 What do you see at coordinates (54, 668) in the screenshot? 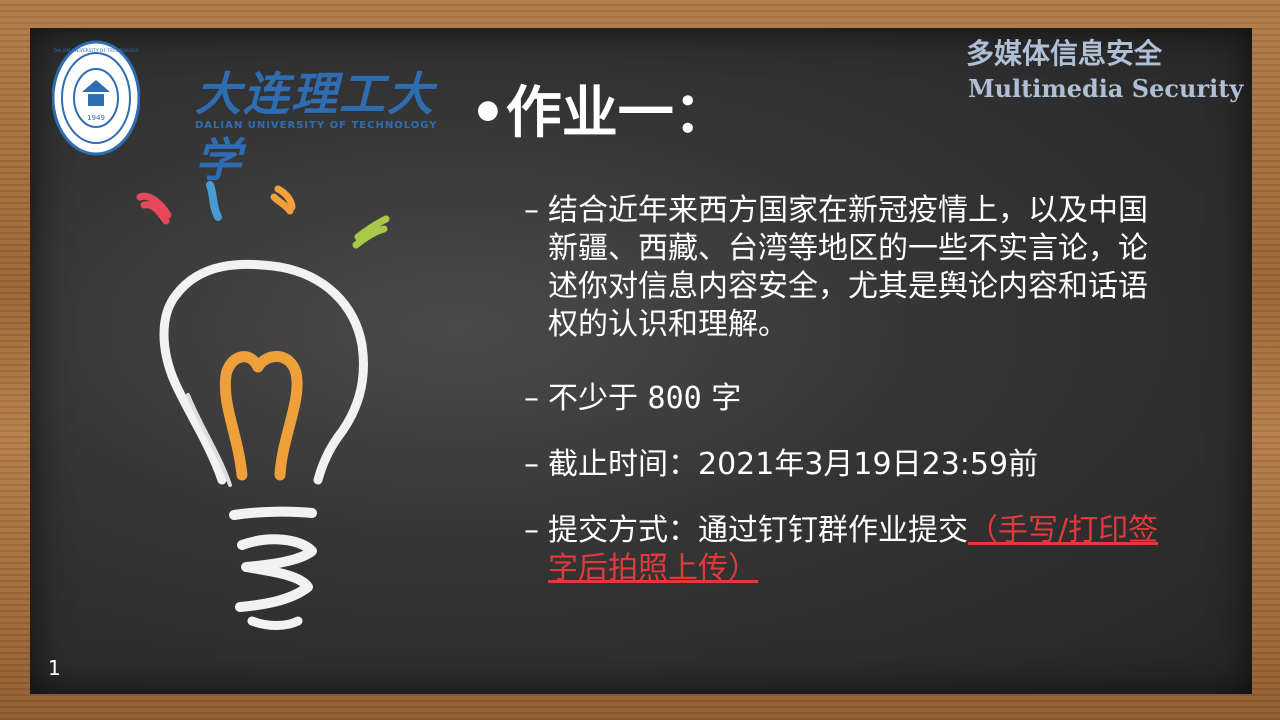
I see `page-number: 1` at bounding box center [54, 668].